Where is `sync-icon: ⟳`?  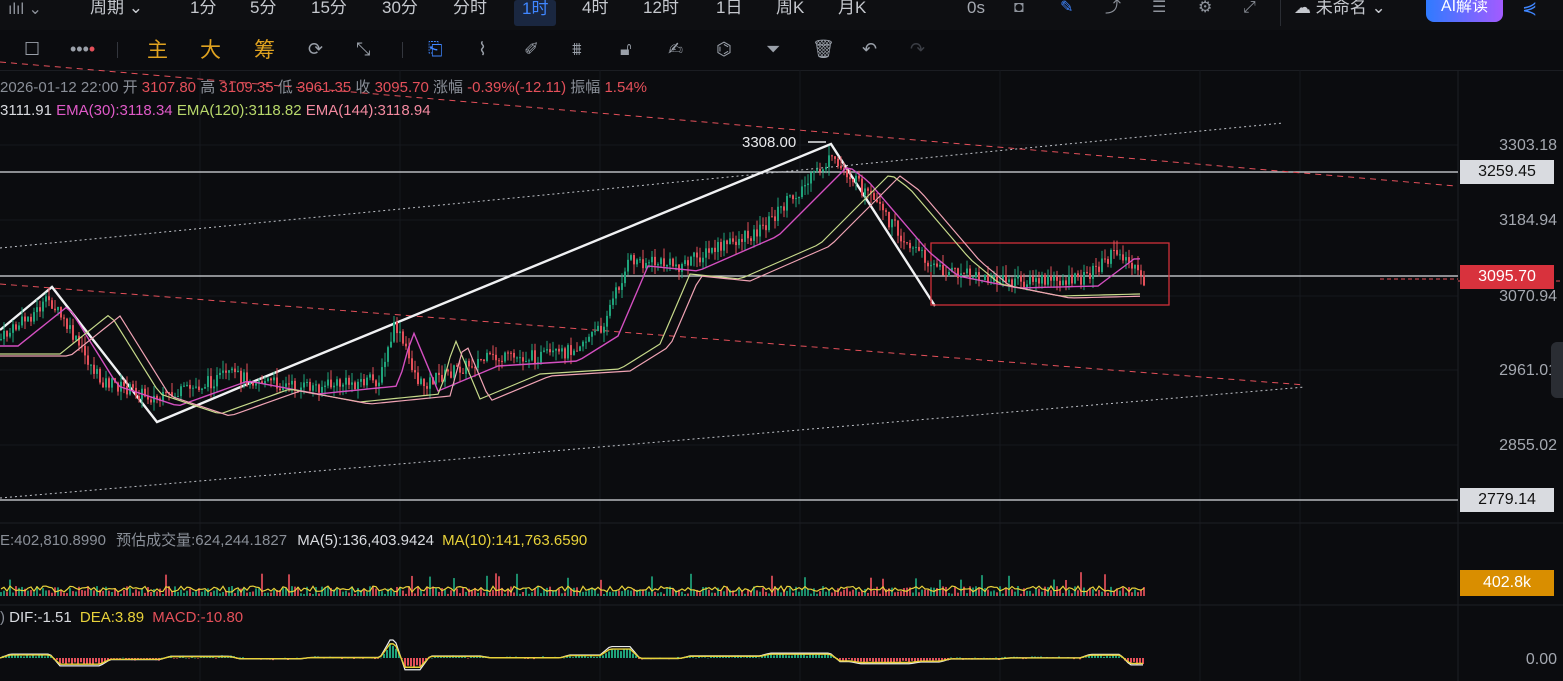 sync-icon: ⟳ is located at coordinates (316, 49).